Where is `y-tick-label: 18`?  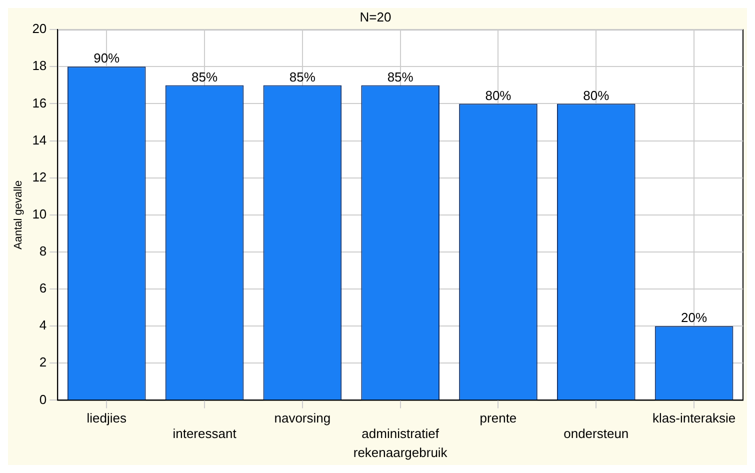
y-tick-label: 18 is located at coordinates (39, 66).